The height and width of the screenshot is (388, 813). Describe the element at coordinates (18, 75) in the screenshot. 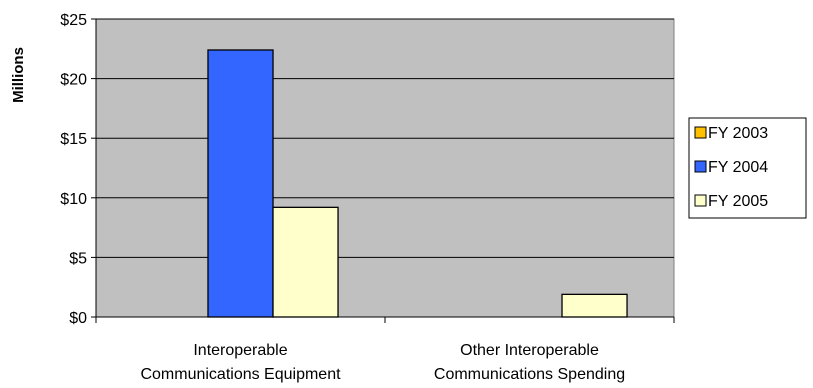

I see `y-axis-title: Millions` at that location.